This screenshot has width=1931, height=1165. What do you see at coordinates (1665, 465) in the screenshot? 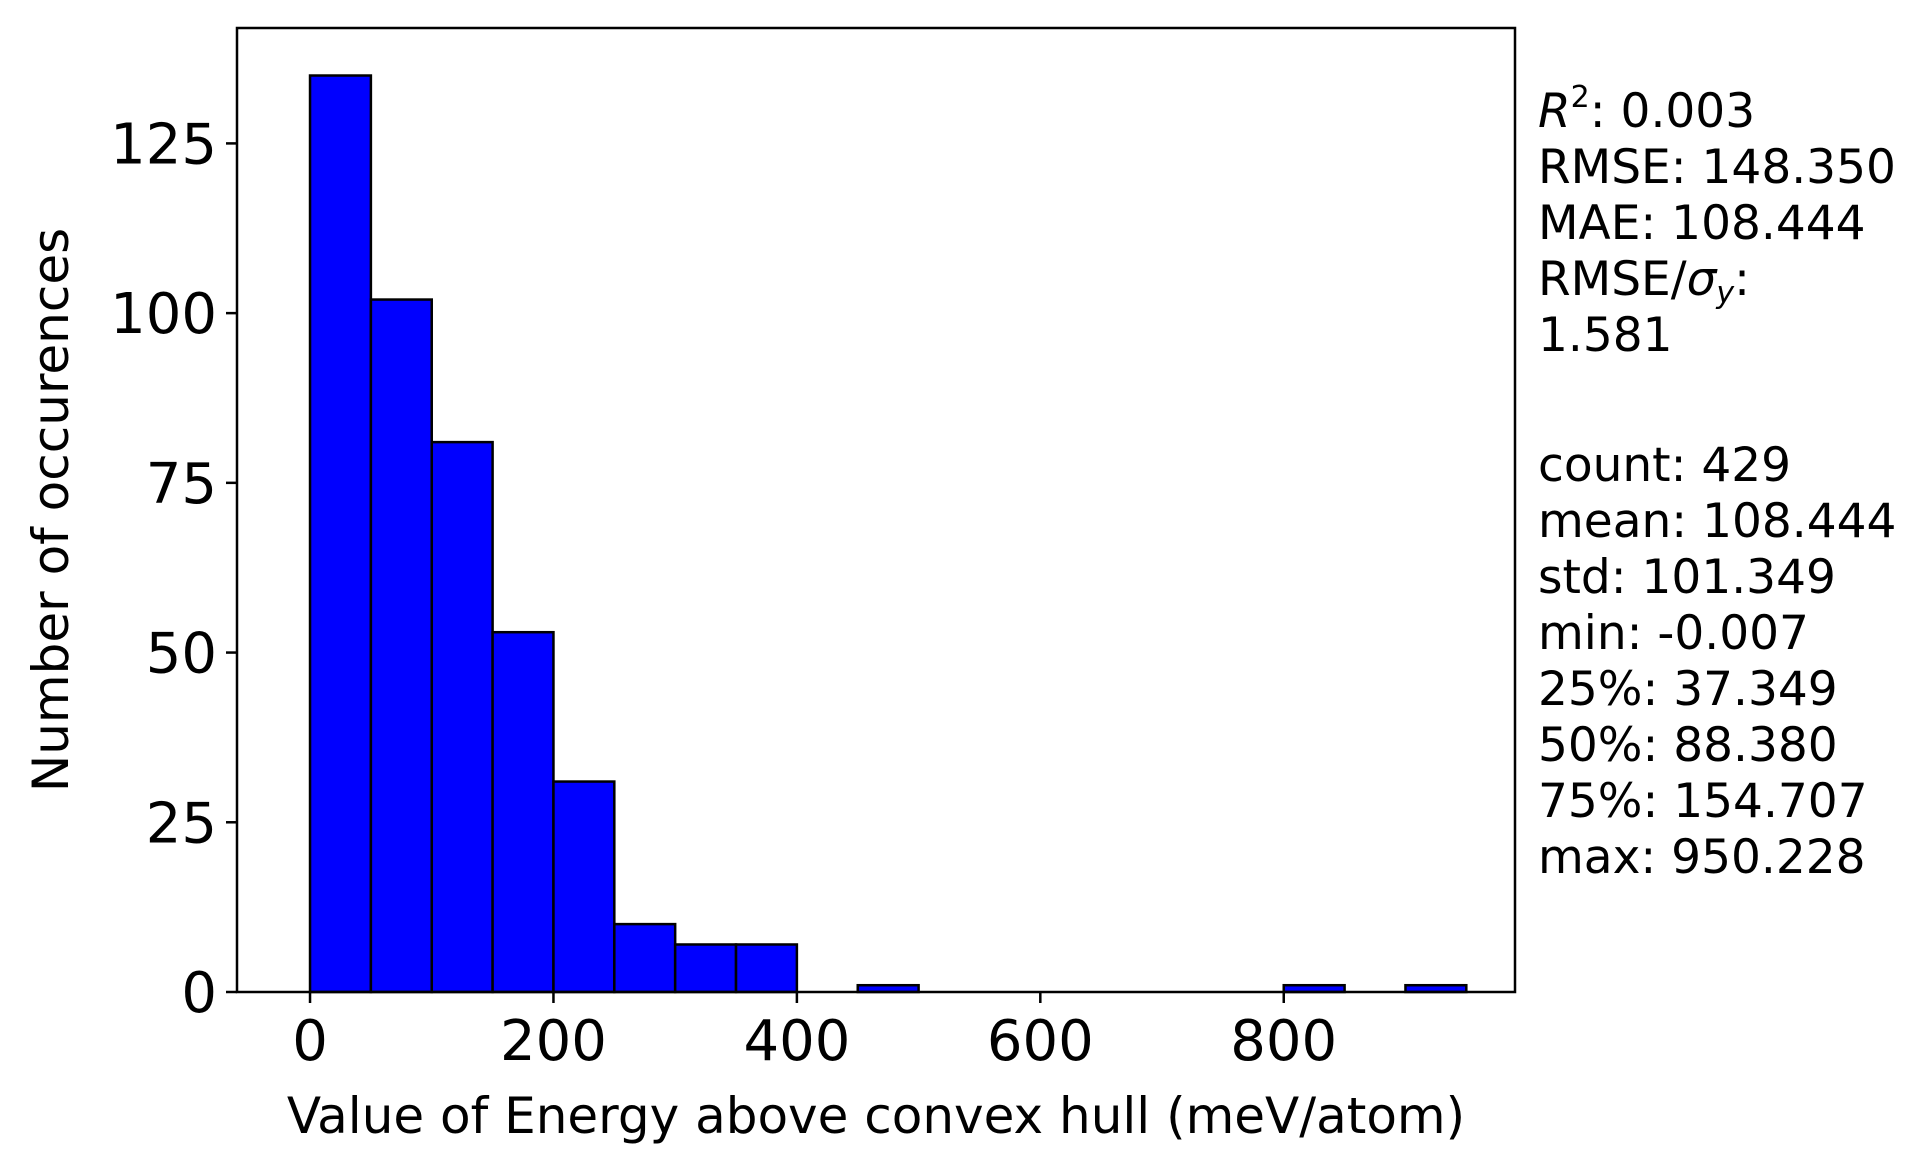
I see `count-stat: count: 429` at bounding box center [1665, 465].